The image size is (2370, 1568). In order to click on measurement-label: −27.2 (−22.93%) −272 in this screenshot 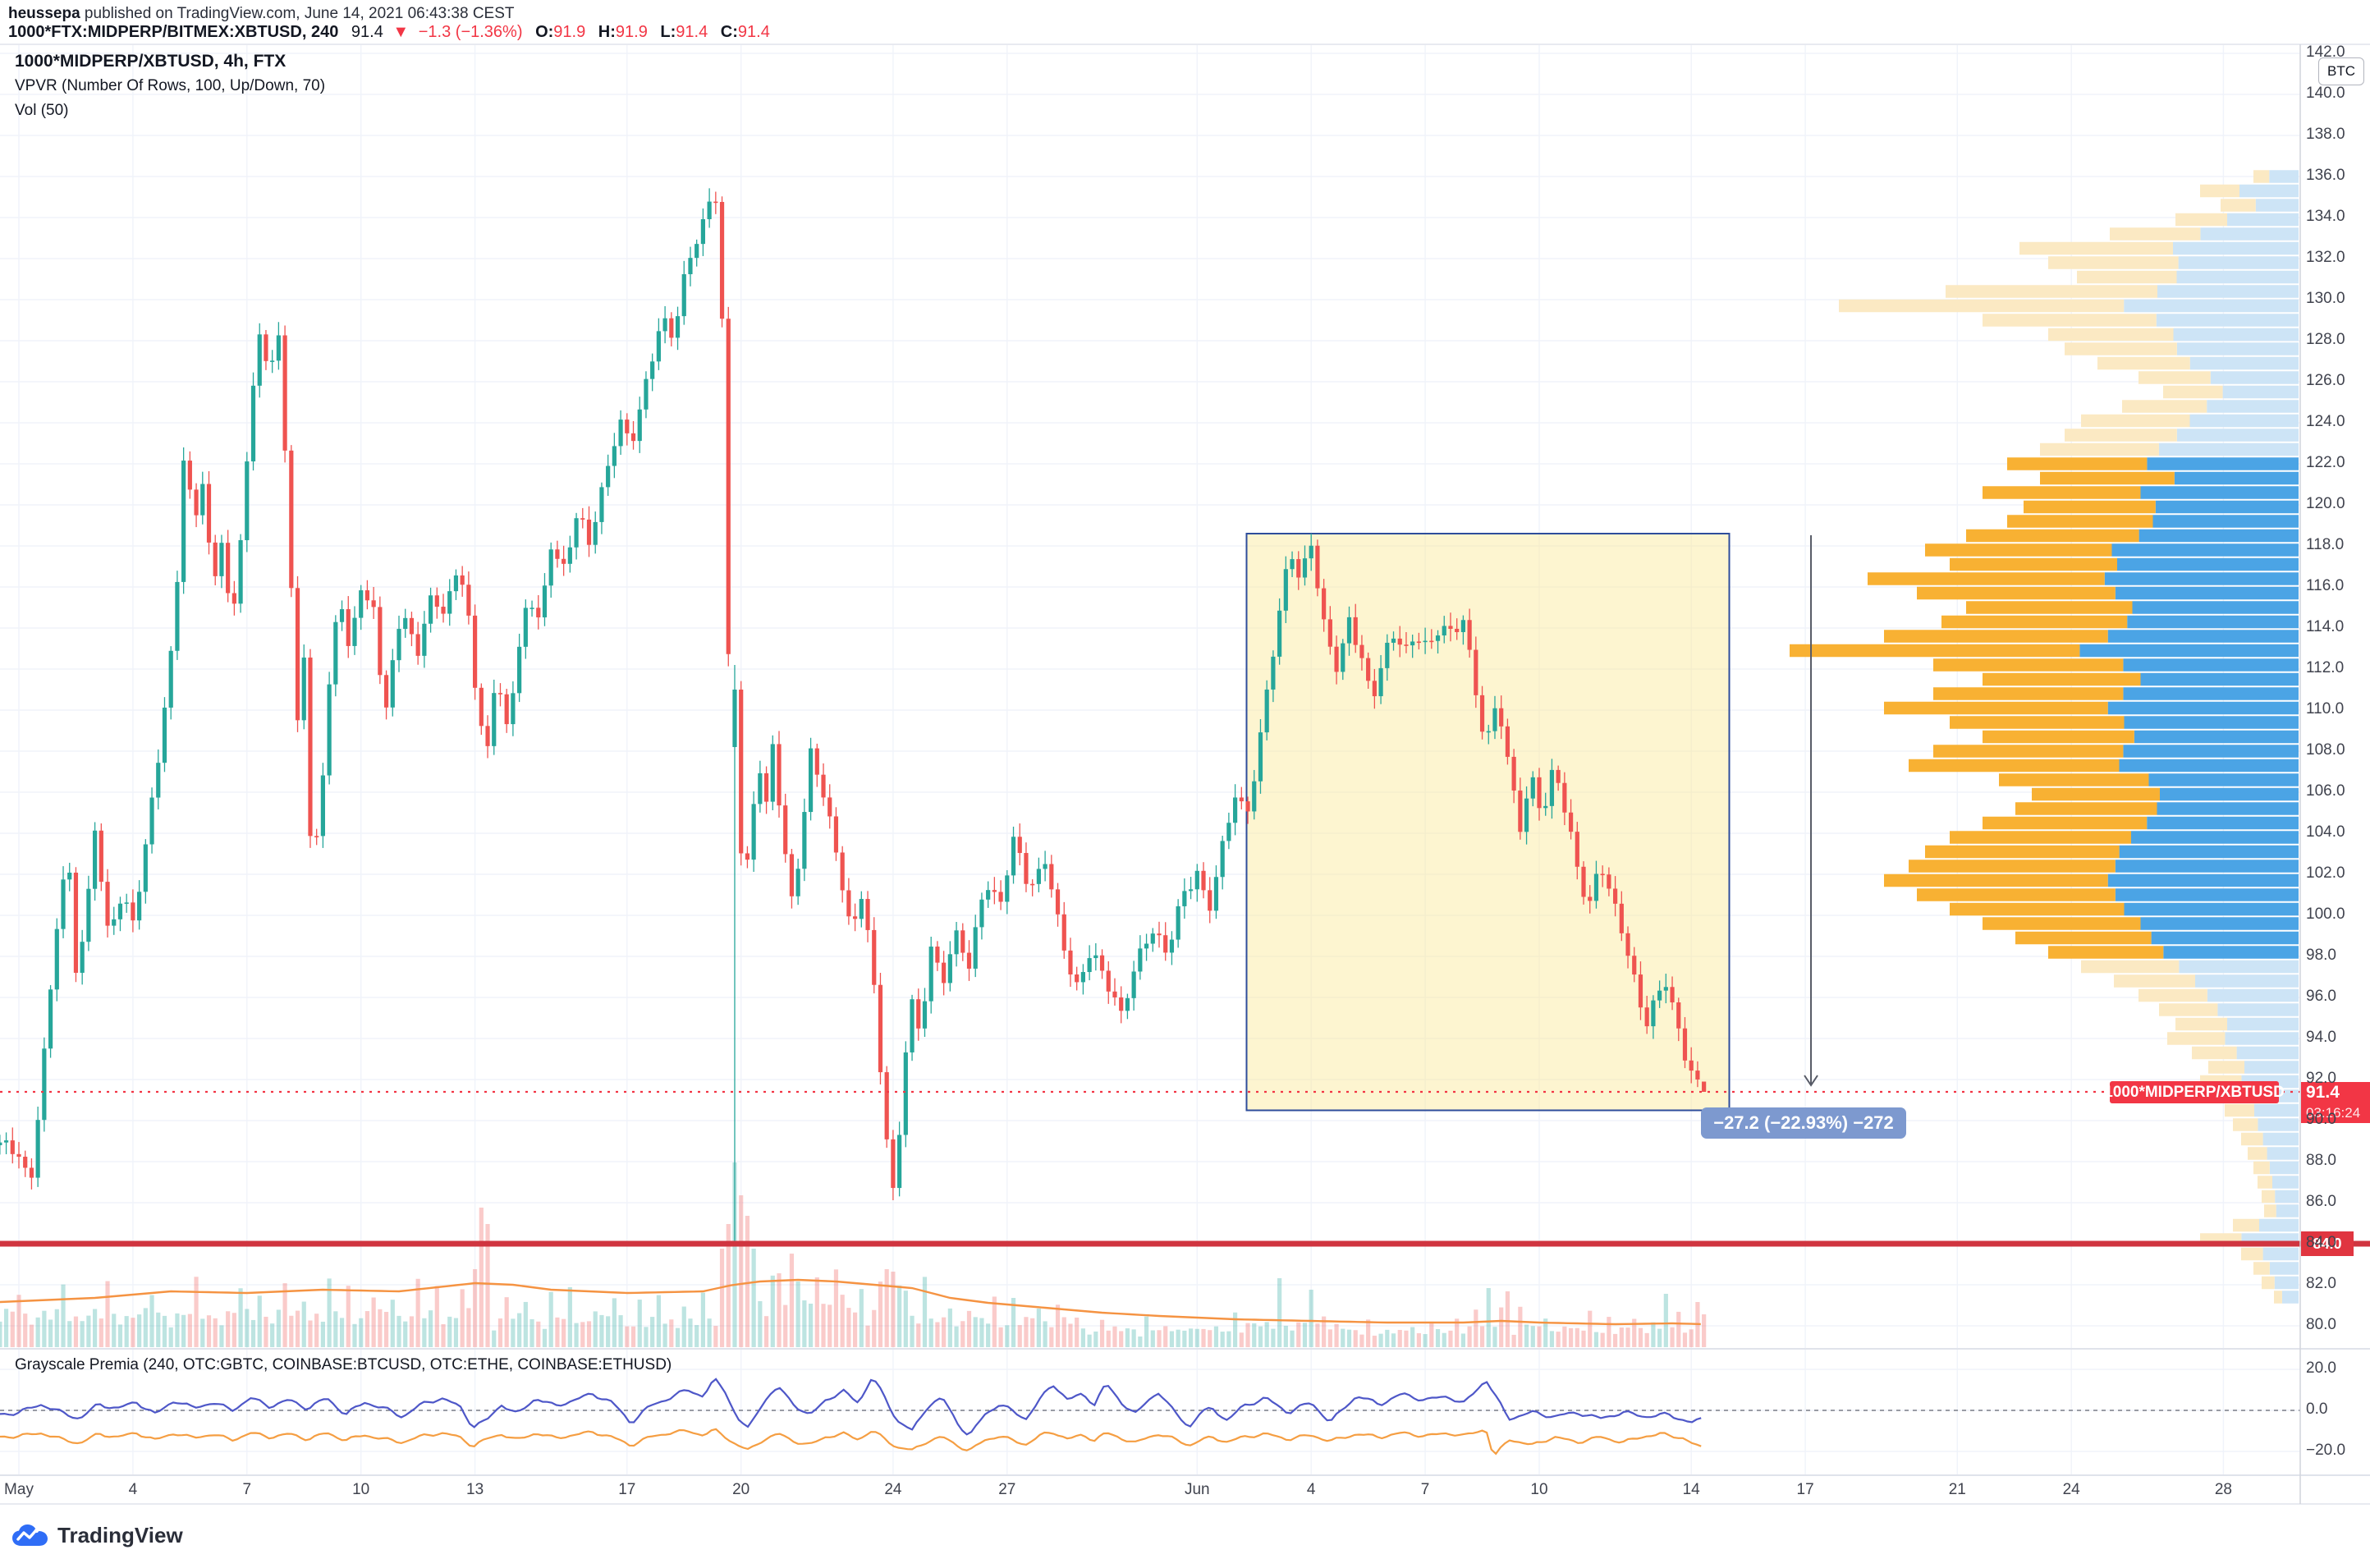, I will do `click(1803, 1123)`.